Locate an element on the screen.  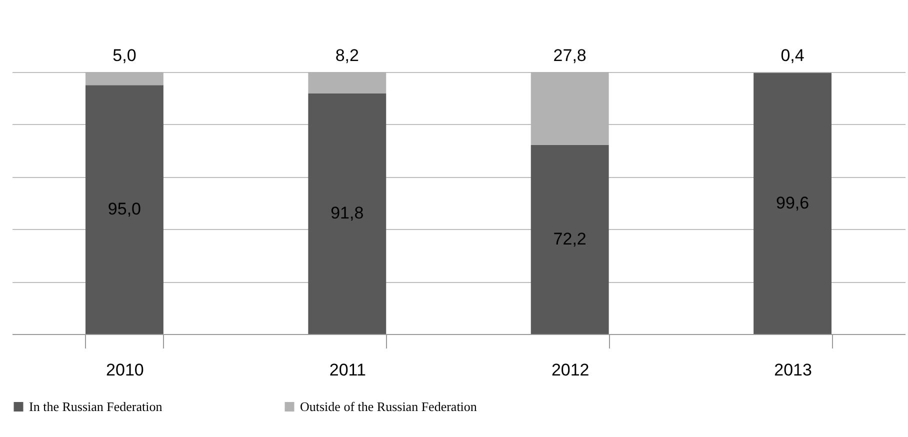
data-label: 91,8 is located at coordinates (347, 213).